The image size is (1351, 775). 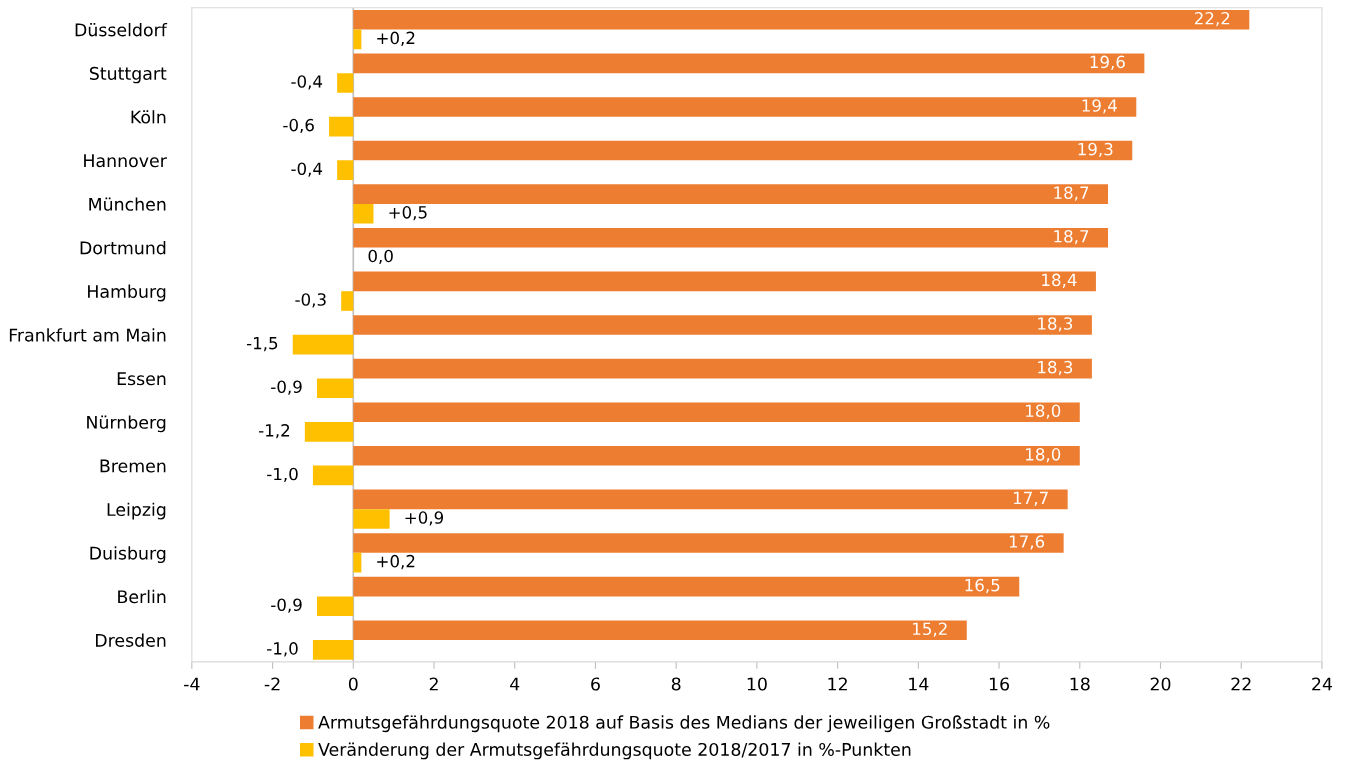 What do you see at coordinates (125, 161) in the screenshot?
I see `y-tick-label: Hannover` at bounding box center [125, 161].